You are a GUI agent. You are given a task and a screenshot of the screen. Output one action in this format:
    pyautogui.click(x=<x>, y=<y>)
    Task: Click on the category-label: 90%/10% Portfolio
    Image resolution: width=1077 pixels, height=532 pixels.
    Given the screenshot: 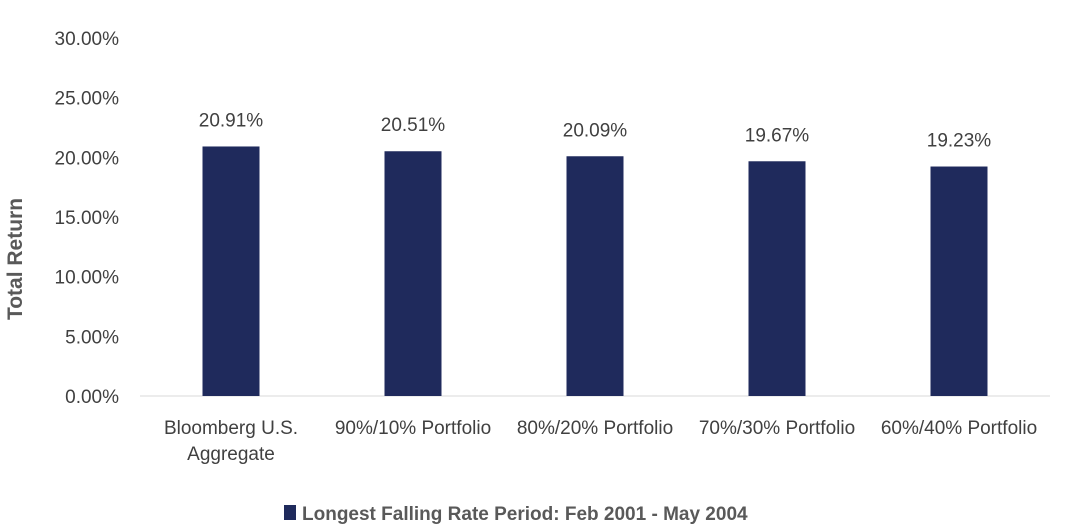 What is the action you would take?
    pyautogui.click(x=413, y=428)
    